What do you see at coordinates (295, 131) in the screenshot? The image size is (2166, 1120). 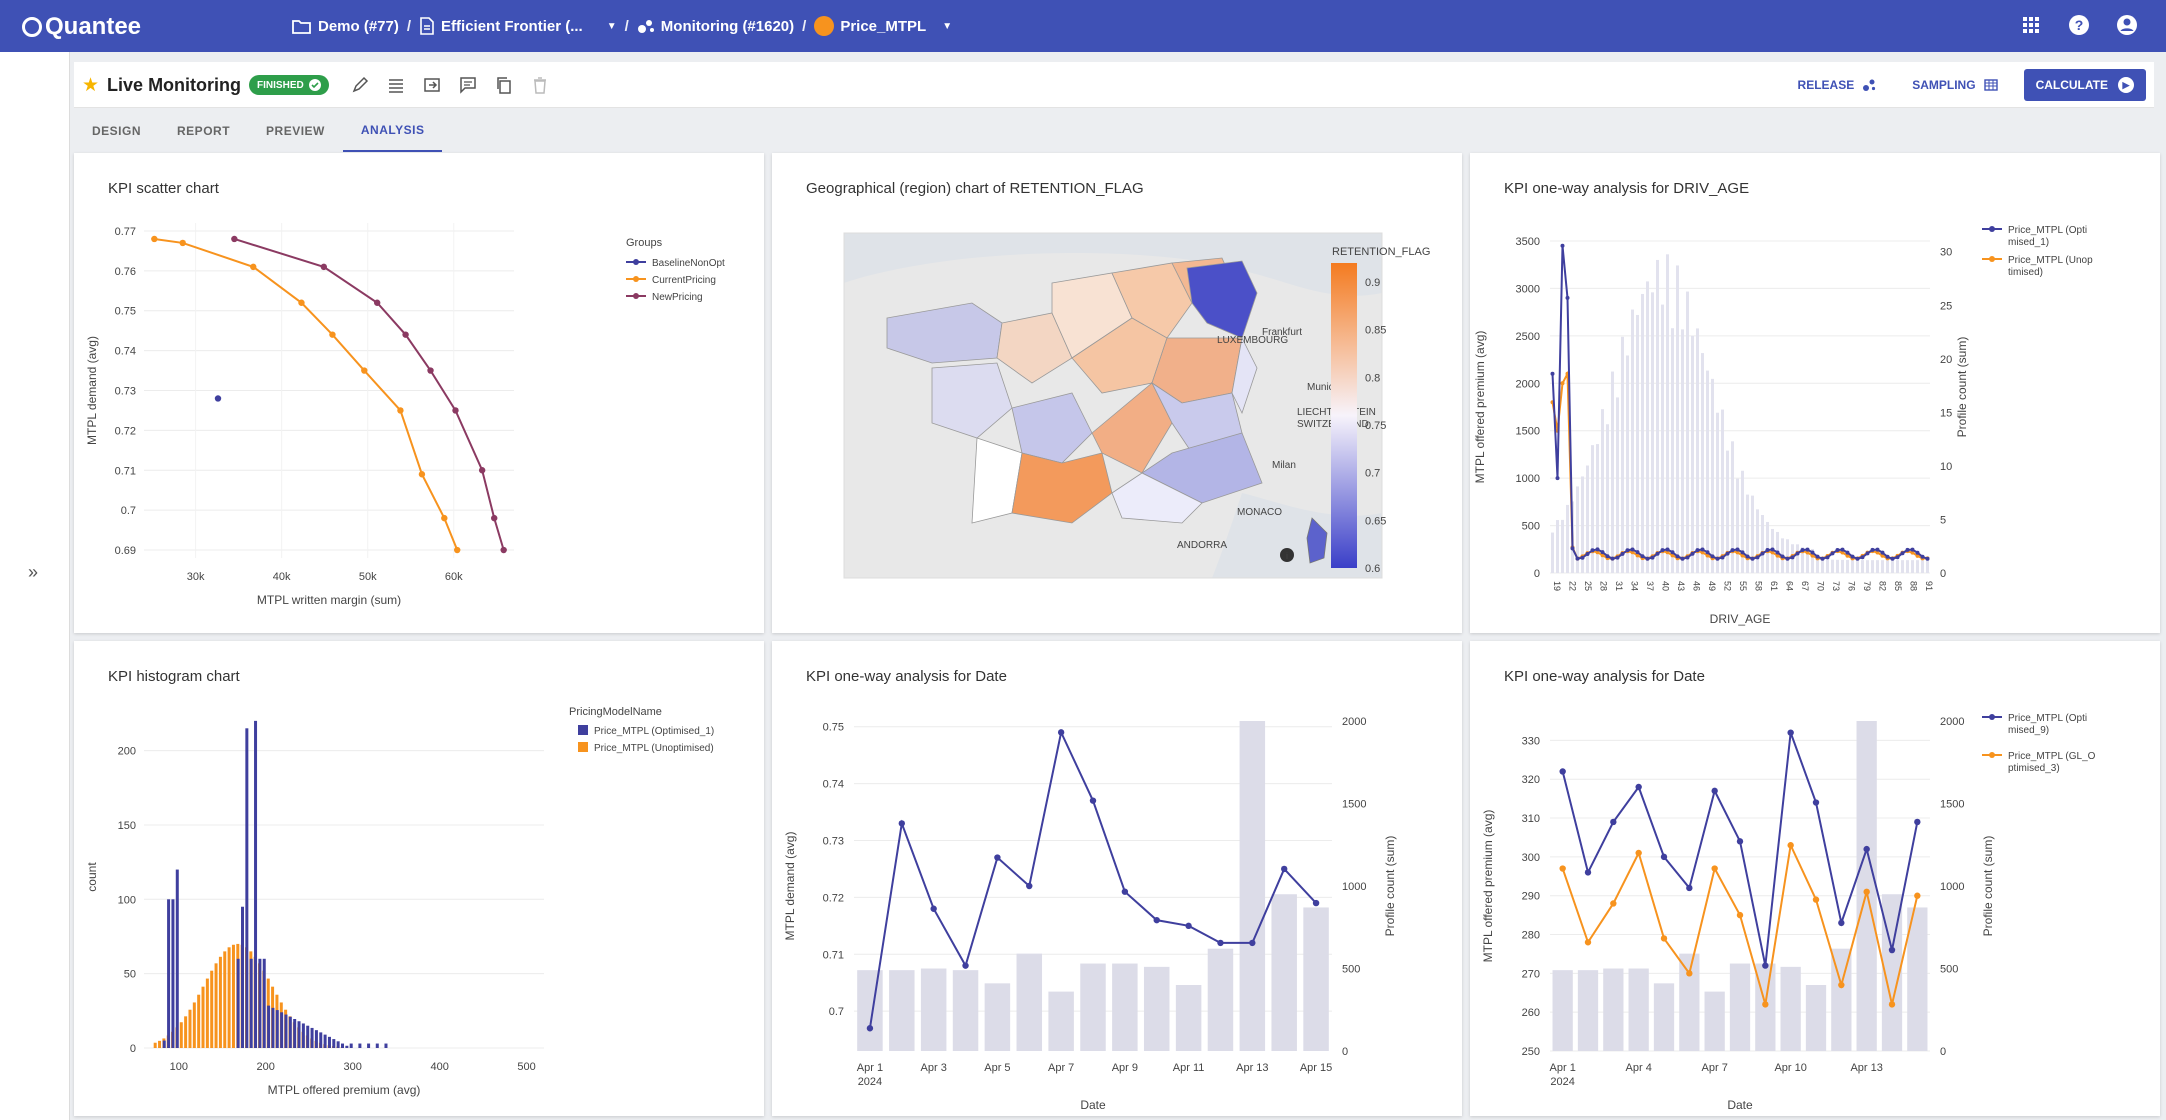 I see `tab-preview: PREVIEW` at bounding box center [295, 131].